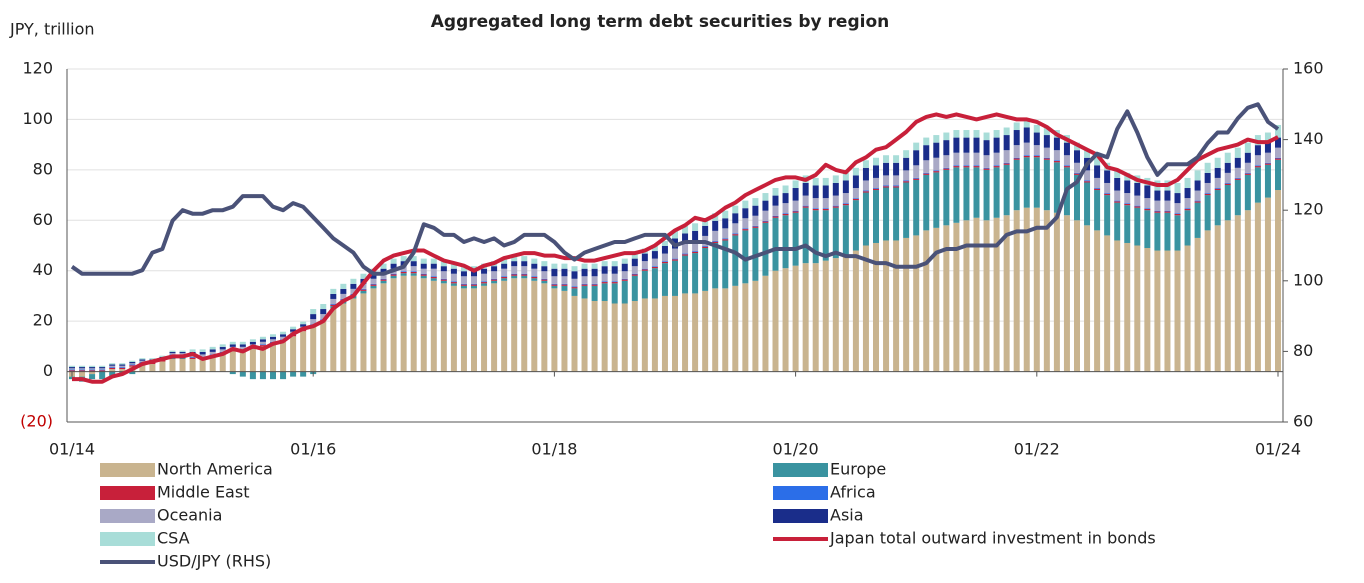 The image size is (1364, 583). Describe the element at coordinates (1303, 421) in the screenshot. I see `y2-tick-label: 60` at that location.